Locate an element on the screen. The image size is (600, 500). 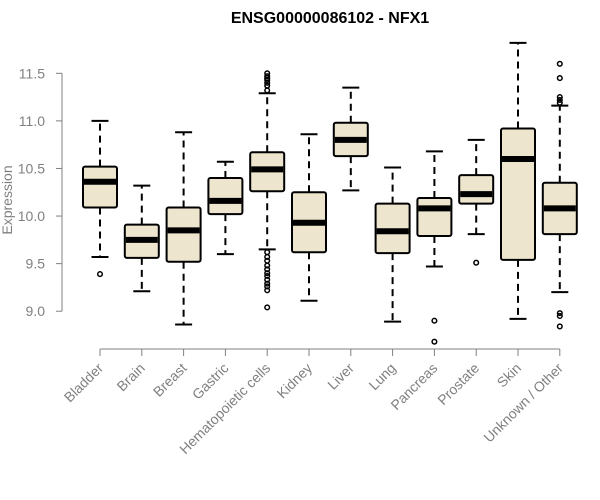
x-tick-label: Prostate is located at coordinates (458, 384).